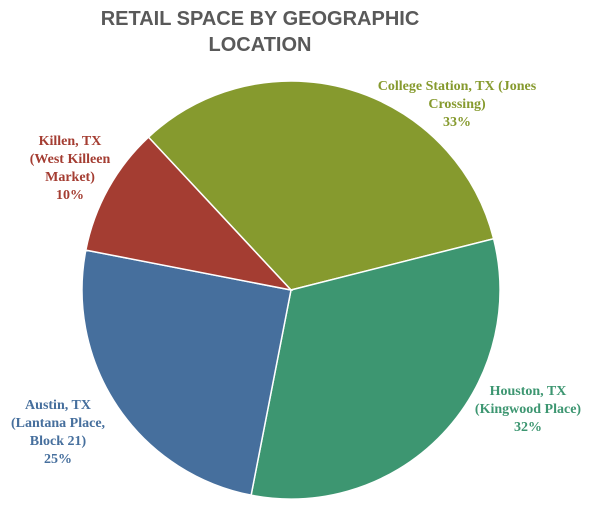 The width and height of the screenshot is (593, 509). I want to click on slice-label: Austin, TX (Lantana Place, Block 21) 25%, so click(58, 433).